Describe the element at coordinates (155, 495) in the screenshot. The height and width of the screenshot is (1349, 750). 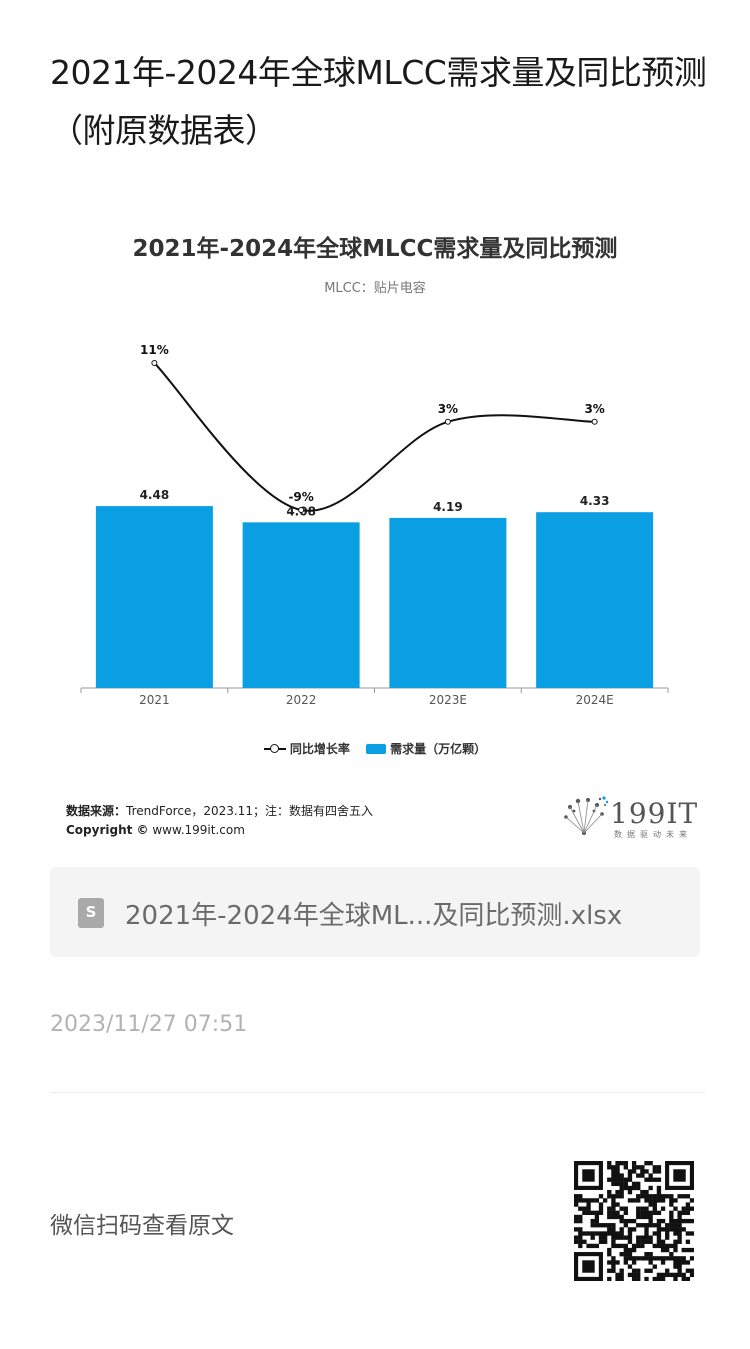
I see `bar-value-label: 4.48` at that location.